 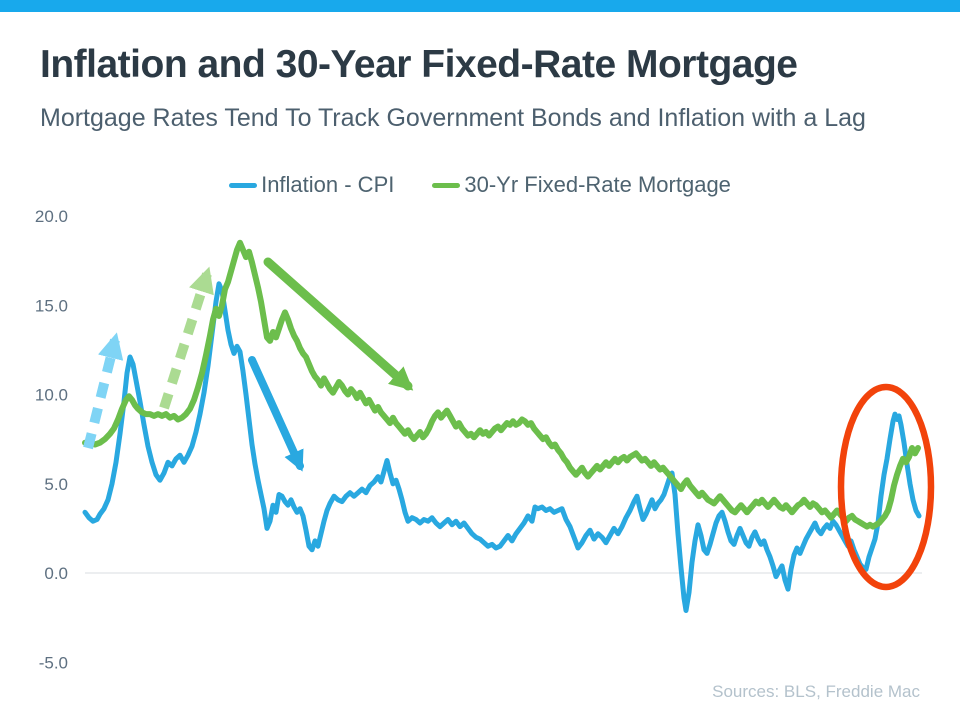 I want to click on legend-item-inflation-cpi: Inflation - CPI, so click(x=311, y=185).